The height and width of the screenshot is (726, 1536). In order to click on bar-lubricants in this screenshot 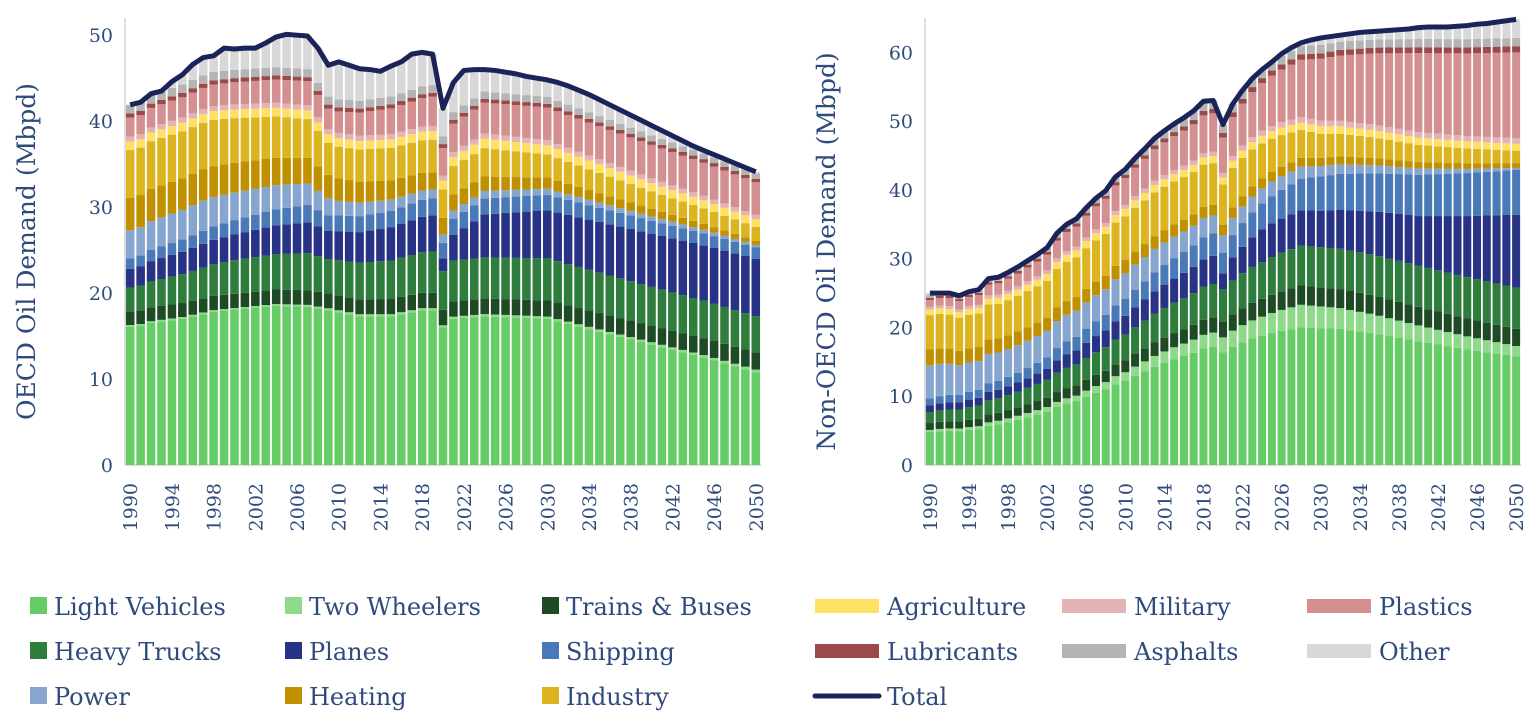, I will do `click(193, 90)`.